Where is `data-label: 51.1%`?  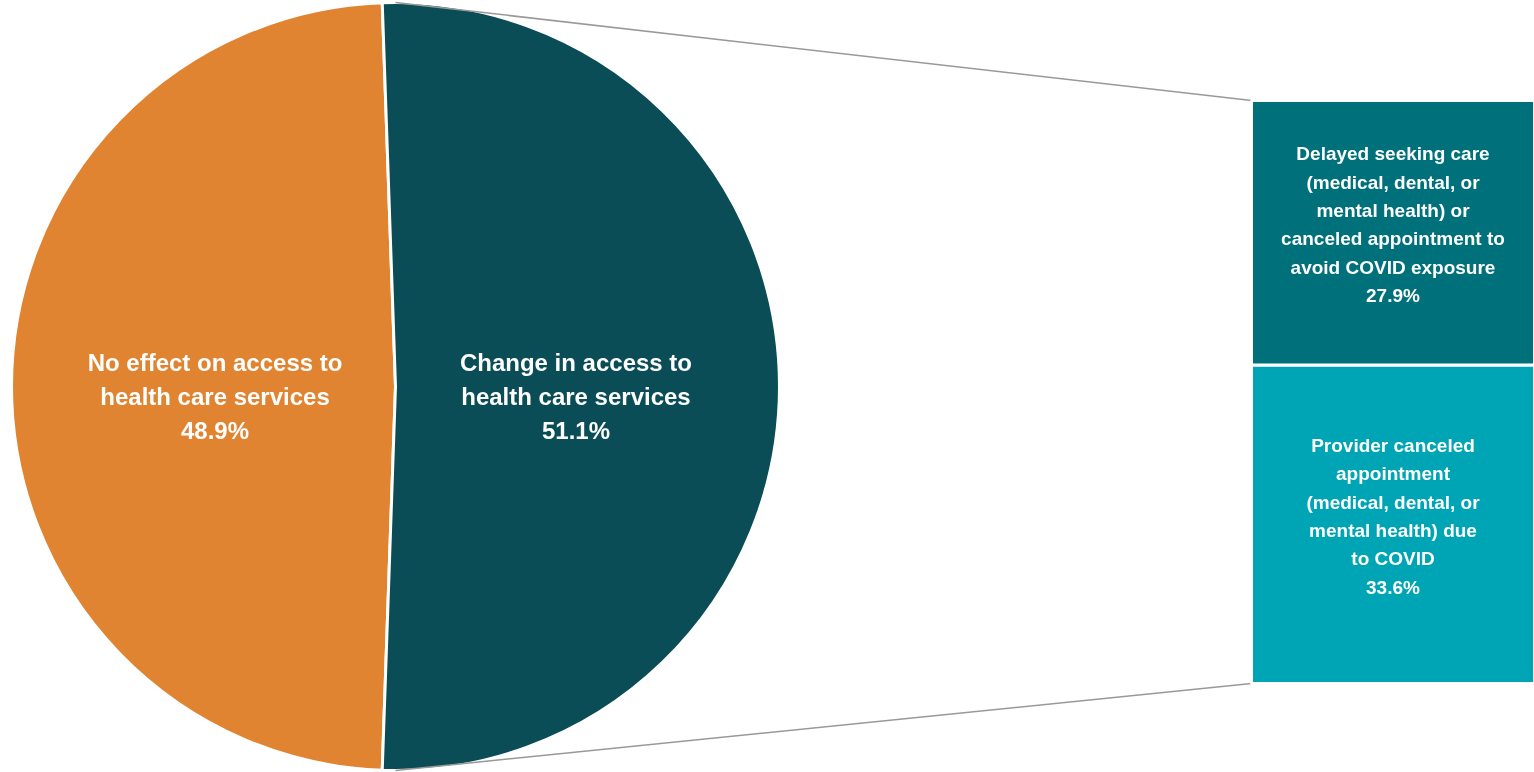 data-label: 51.1% is located at coordinates (576, 430).